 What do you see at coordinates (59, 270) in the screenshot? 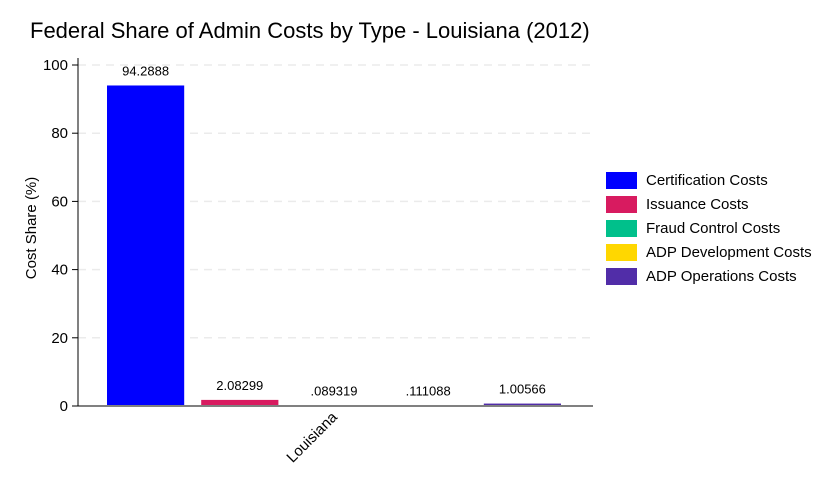
I see `y-tick-label: 40` at bounding box center [59, 270].